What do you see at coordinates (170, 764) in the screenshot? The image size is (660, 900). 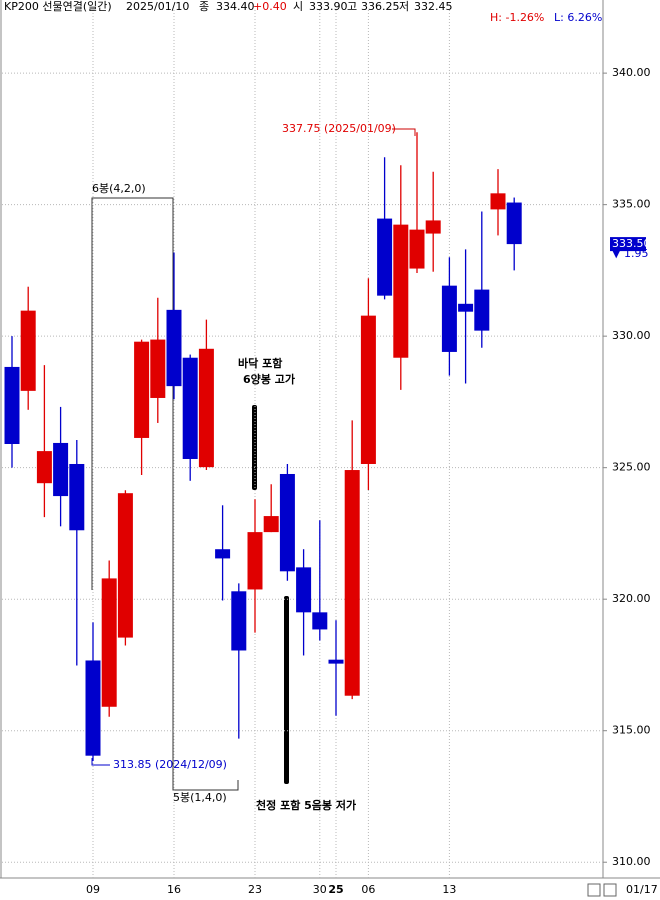 I see `min-note: 313.85 (2024/12/09)` at bounding box center [170, 764].